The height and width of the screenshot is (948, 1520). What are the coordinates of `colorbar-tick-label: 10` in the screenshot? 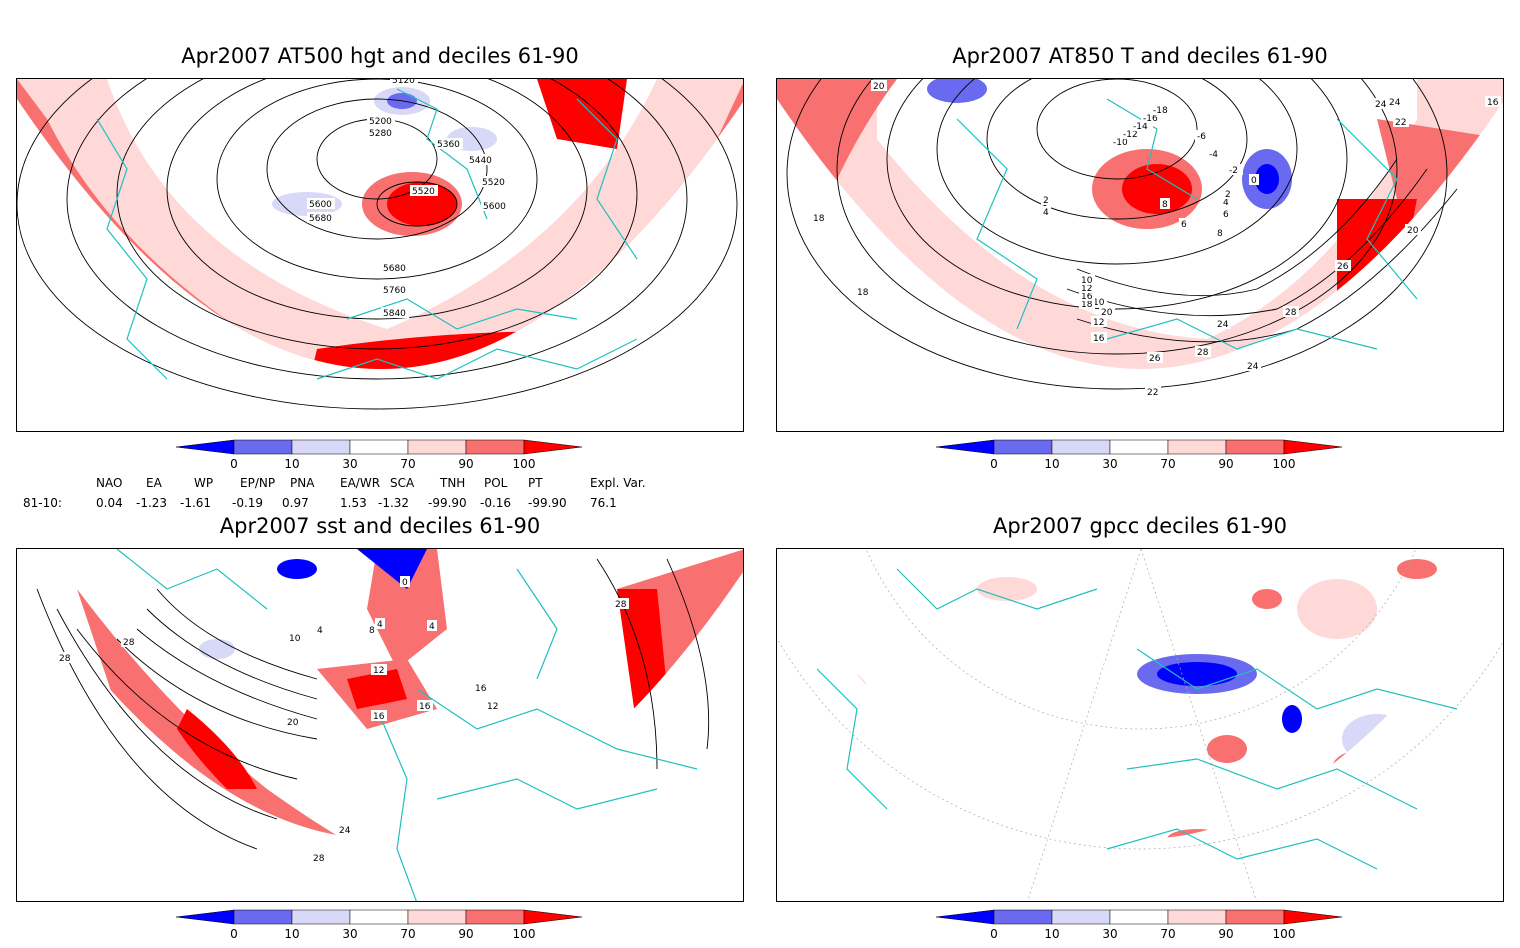 It's located at (1051, 464).